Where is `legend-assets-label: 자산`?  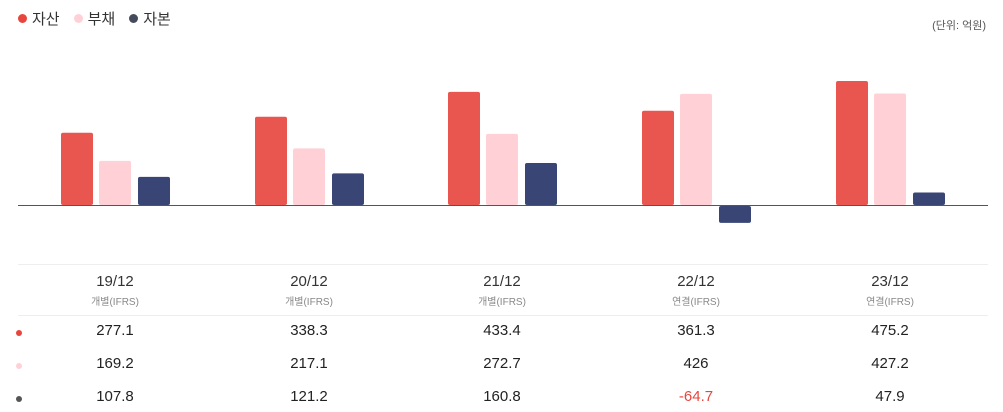
legend-assets-label: 자산 is located at coordinates (46, 19).